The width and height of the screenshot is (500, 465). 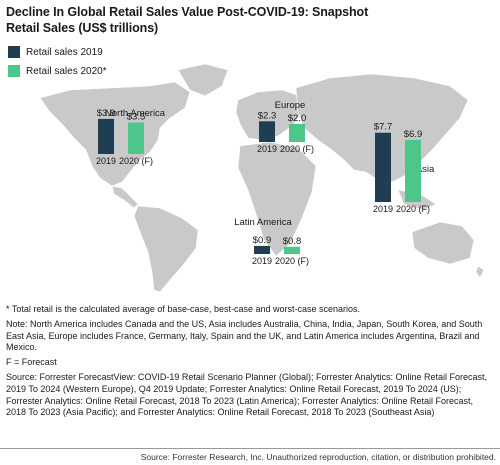 I want to click on bar-asia-2020, so click(x=413, y=170).